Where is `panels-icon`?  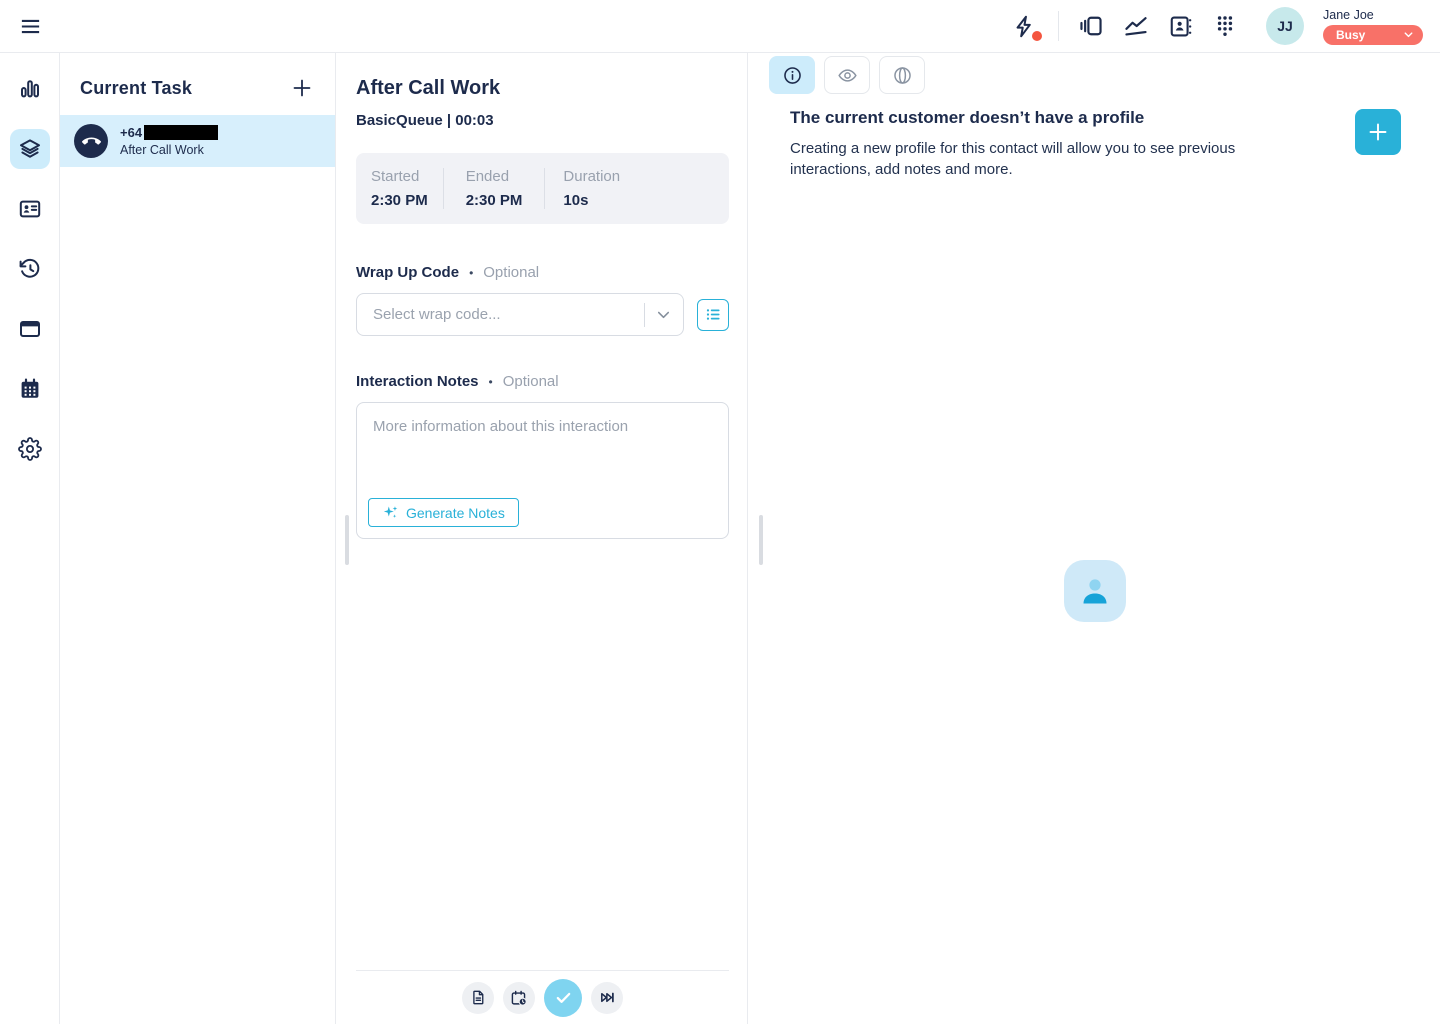
panels-icon is located at coordinates (1091, 26).